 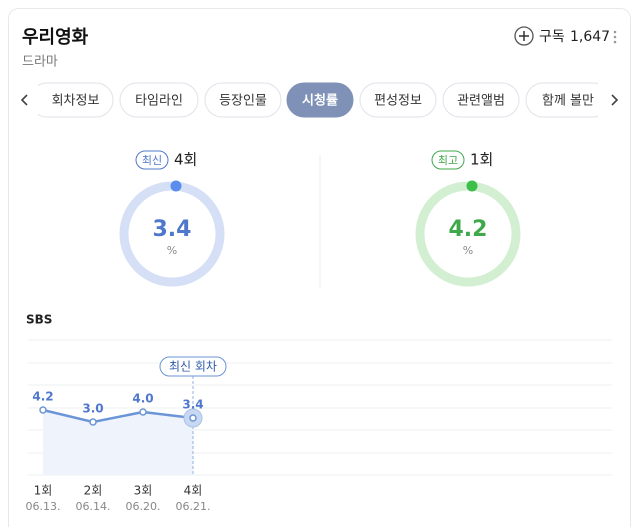 What do you see at coordinates (93, 506) in the screenshot?
I see `date-label: 06.14.` at bounding box center [93, 506].